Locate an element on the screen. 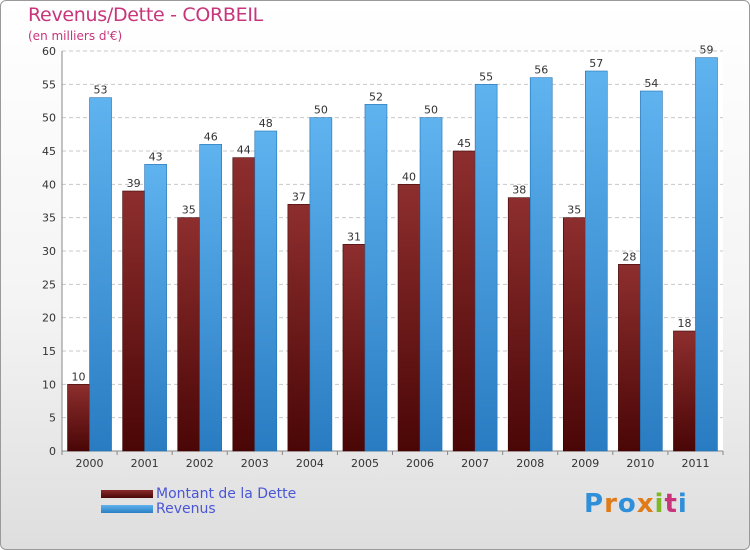 This screenshot has width=750, height=550. y-tick-label: 5 is located at coordinates (52, 418).